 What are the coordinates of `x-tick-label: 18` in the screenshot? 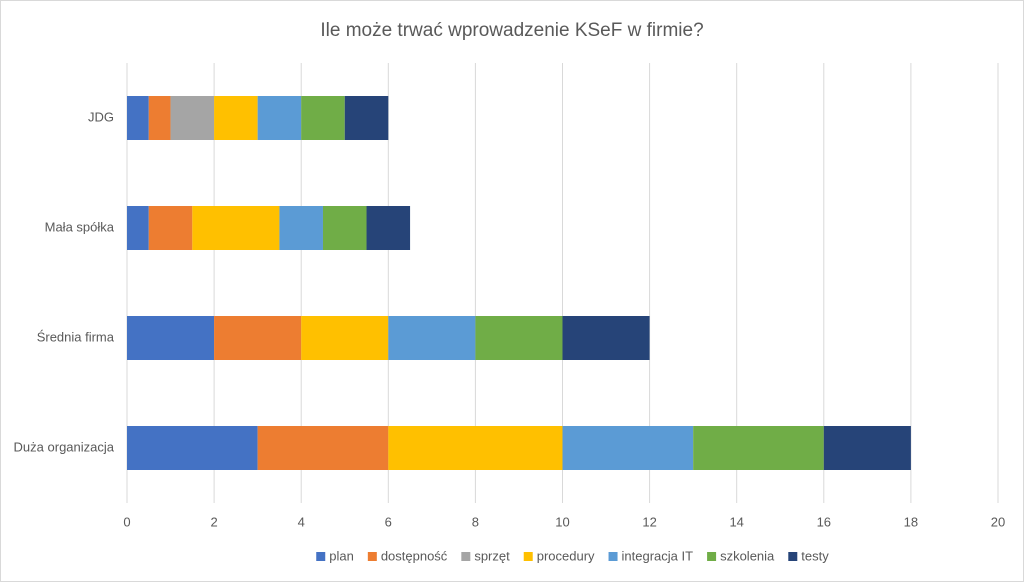 It's located at (911, 521).